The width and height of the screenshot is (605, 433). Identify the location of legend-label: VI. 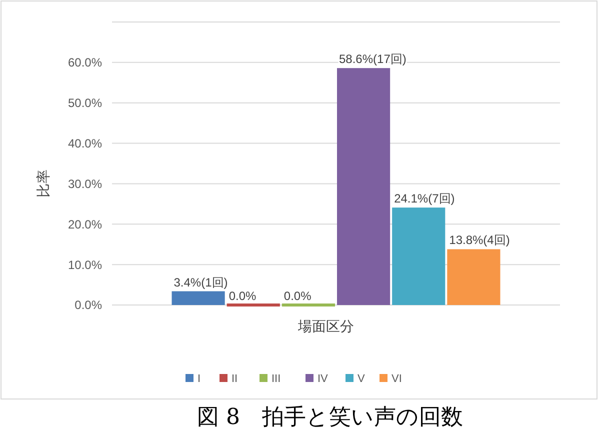
(397, 378).